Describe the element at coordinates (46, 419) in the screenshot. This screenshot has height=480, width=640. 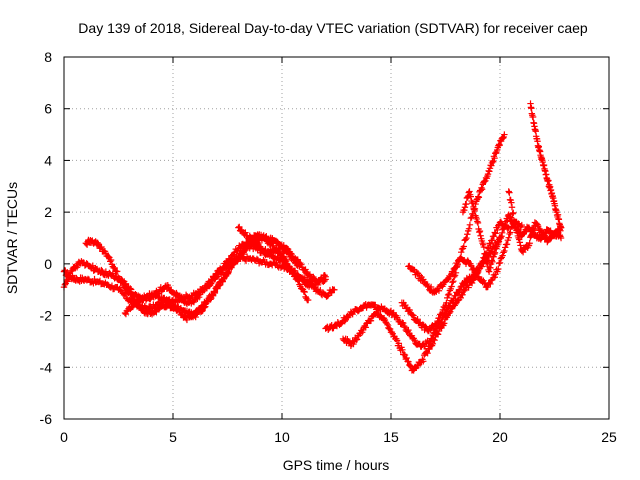
I see `y-tick-label: -6` at that location.